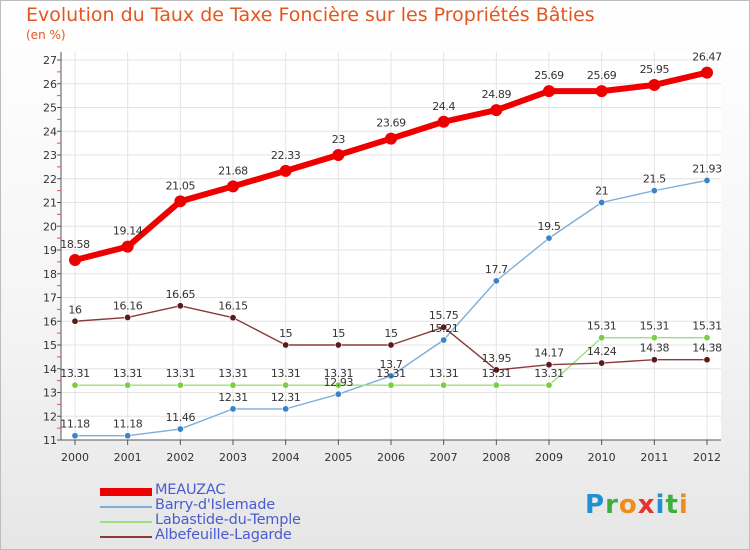 This screenshot has height=550, width=750. I want to click on x-tick-label: 2003, so click(233, 457).